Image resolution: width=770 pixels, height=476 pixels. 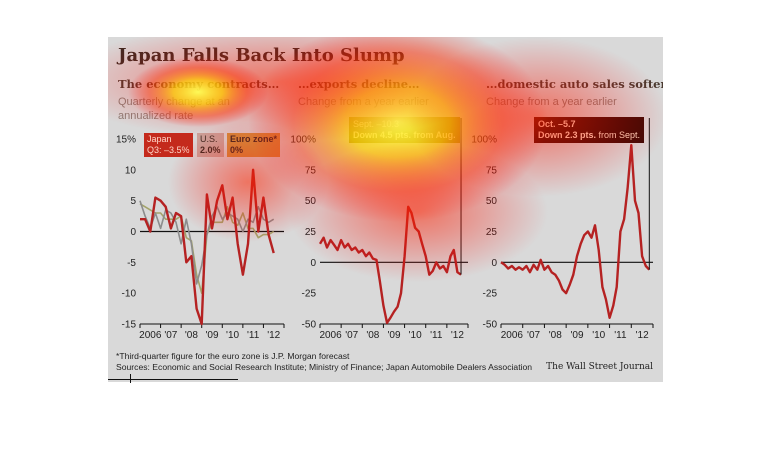 What do you see at coordinates (131, 170) in the screenshot?
I see `panel-1-y-tick-label: 10` at bounding box center [131, 170].